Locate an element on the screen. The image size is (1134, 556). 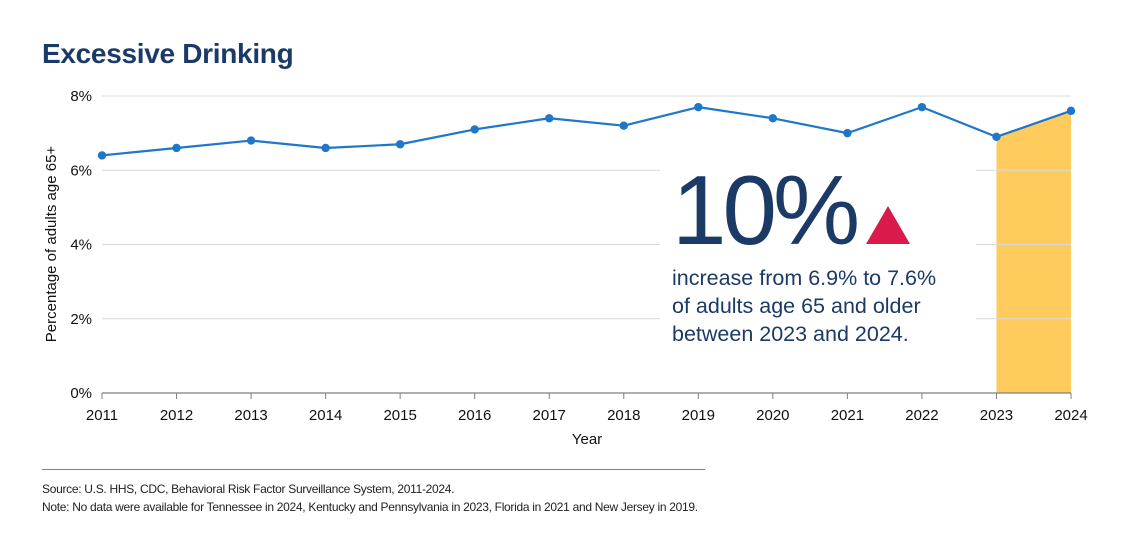
chart-title: Excessive Drinking is located at coordinates (168, 53).